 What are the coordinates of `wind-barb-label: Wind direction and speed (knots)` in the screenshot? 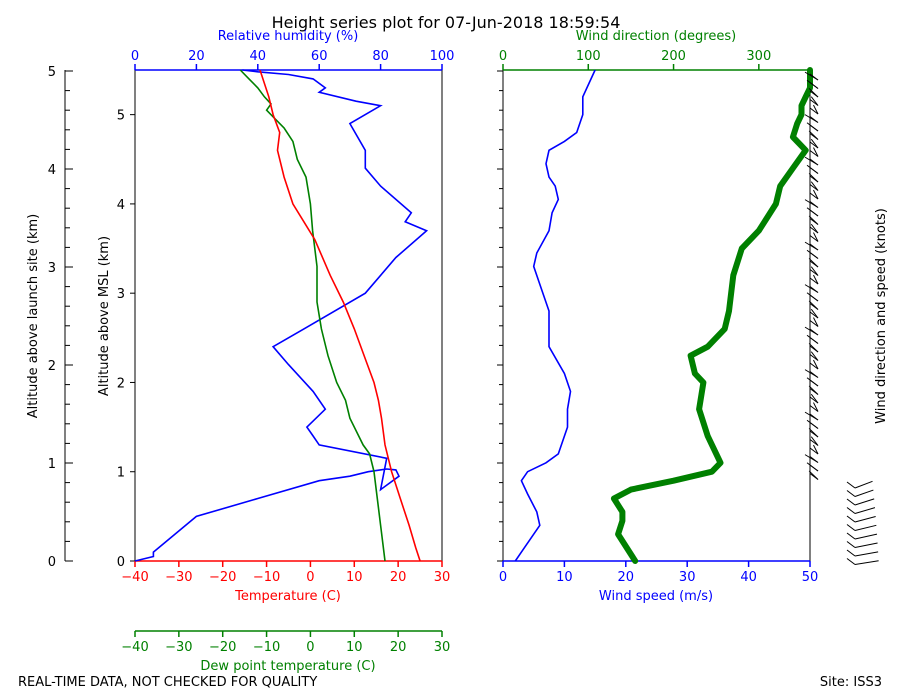 It's located at (881, 316).